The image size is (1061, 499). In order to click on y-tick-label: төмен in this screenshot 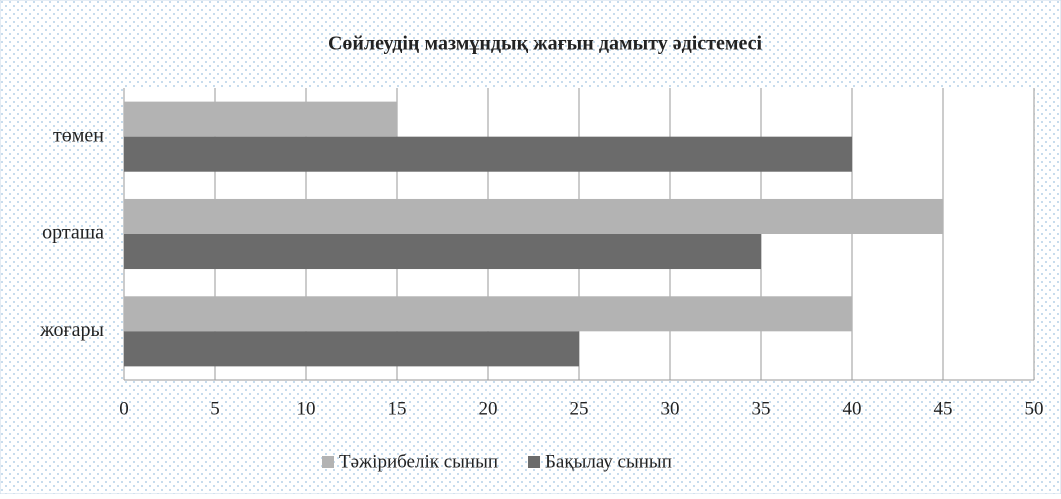, I will do `click(78, 135)`.